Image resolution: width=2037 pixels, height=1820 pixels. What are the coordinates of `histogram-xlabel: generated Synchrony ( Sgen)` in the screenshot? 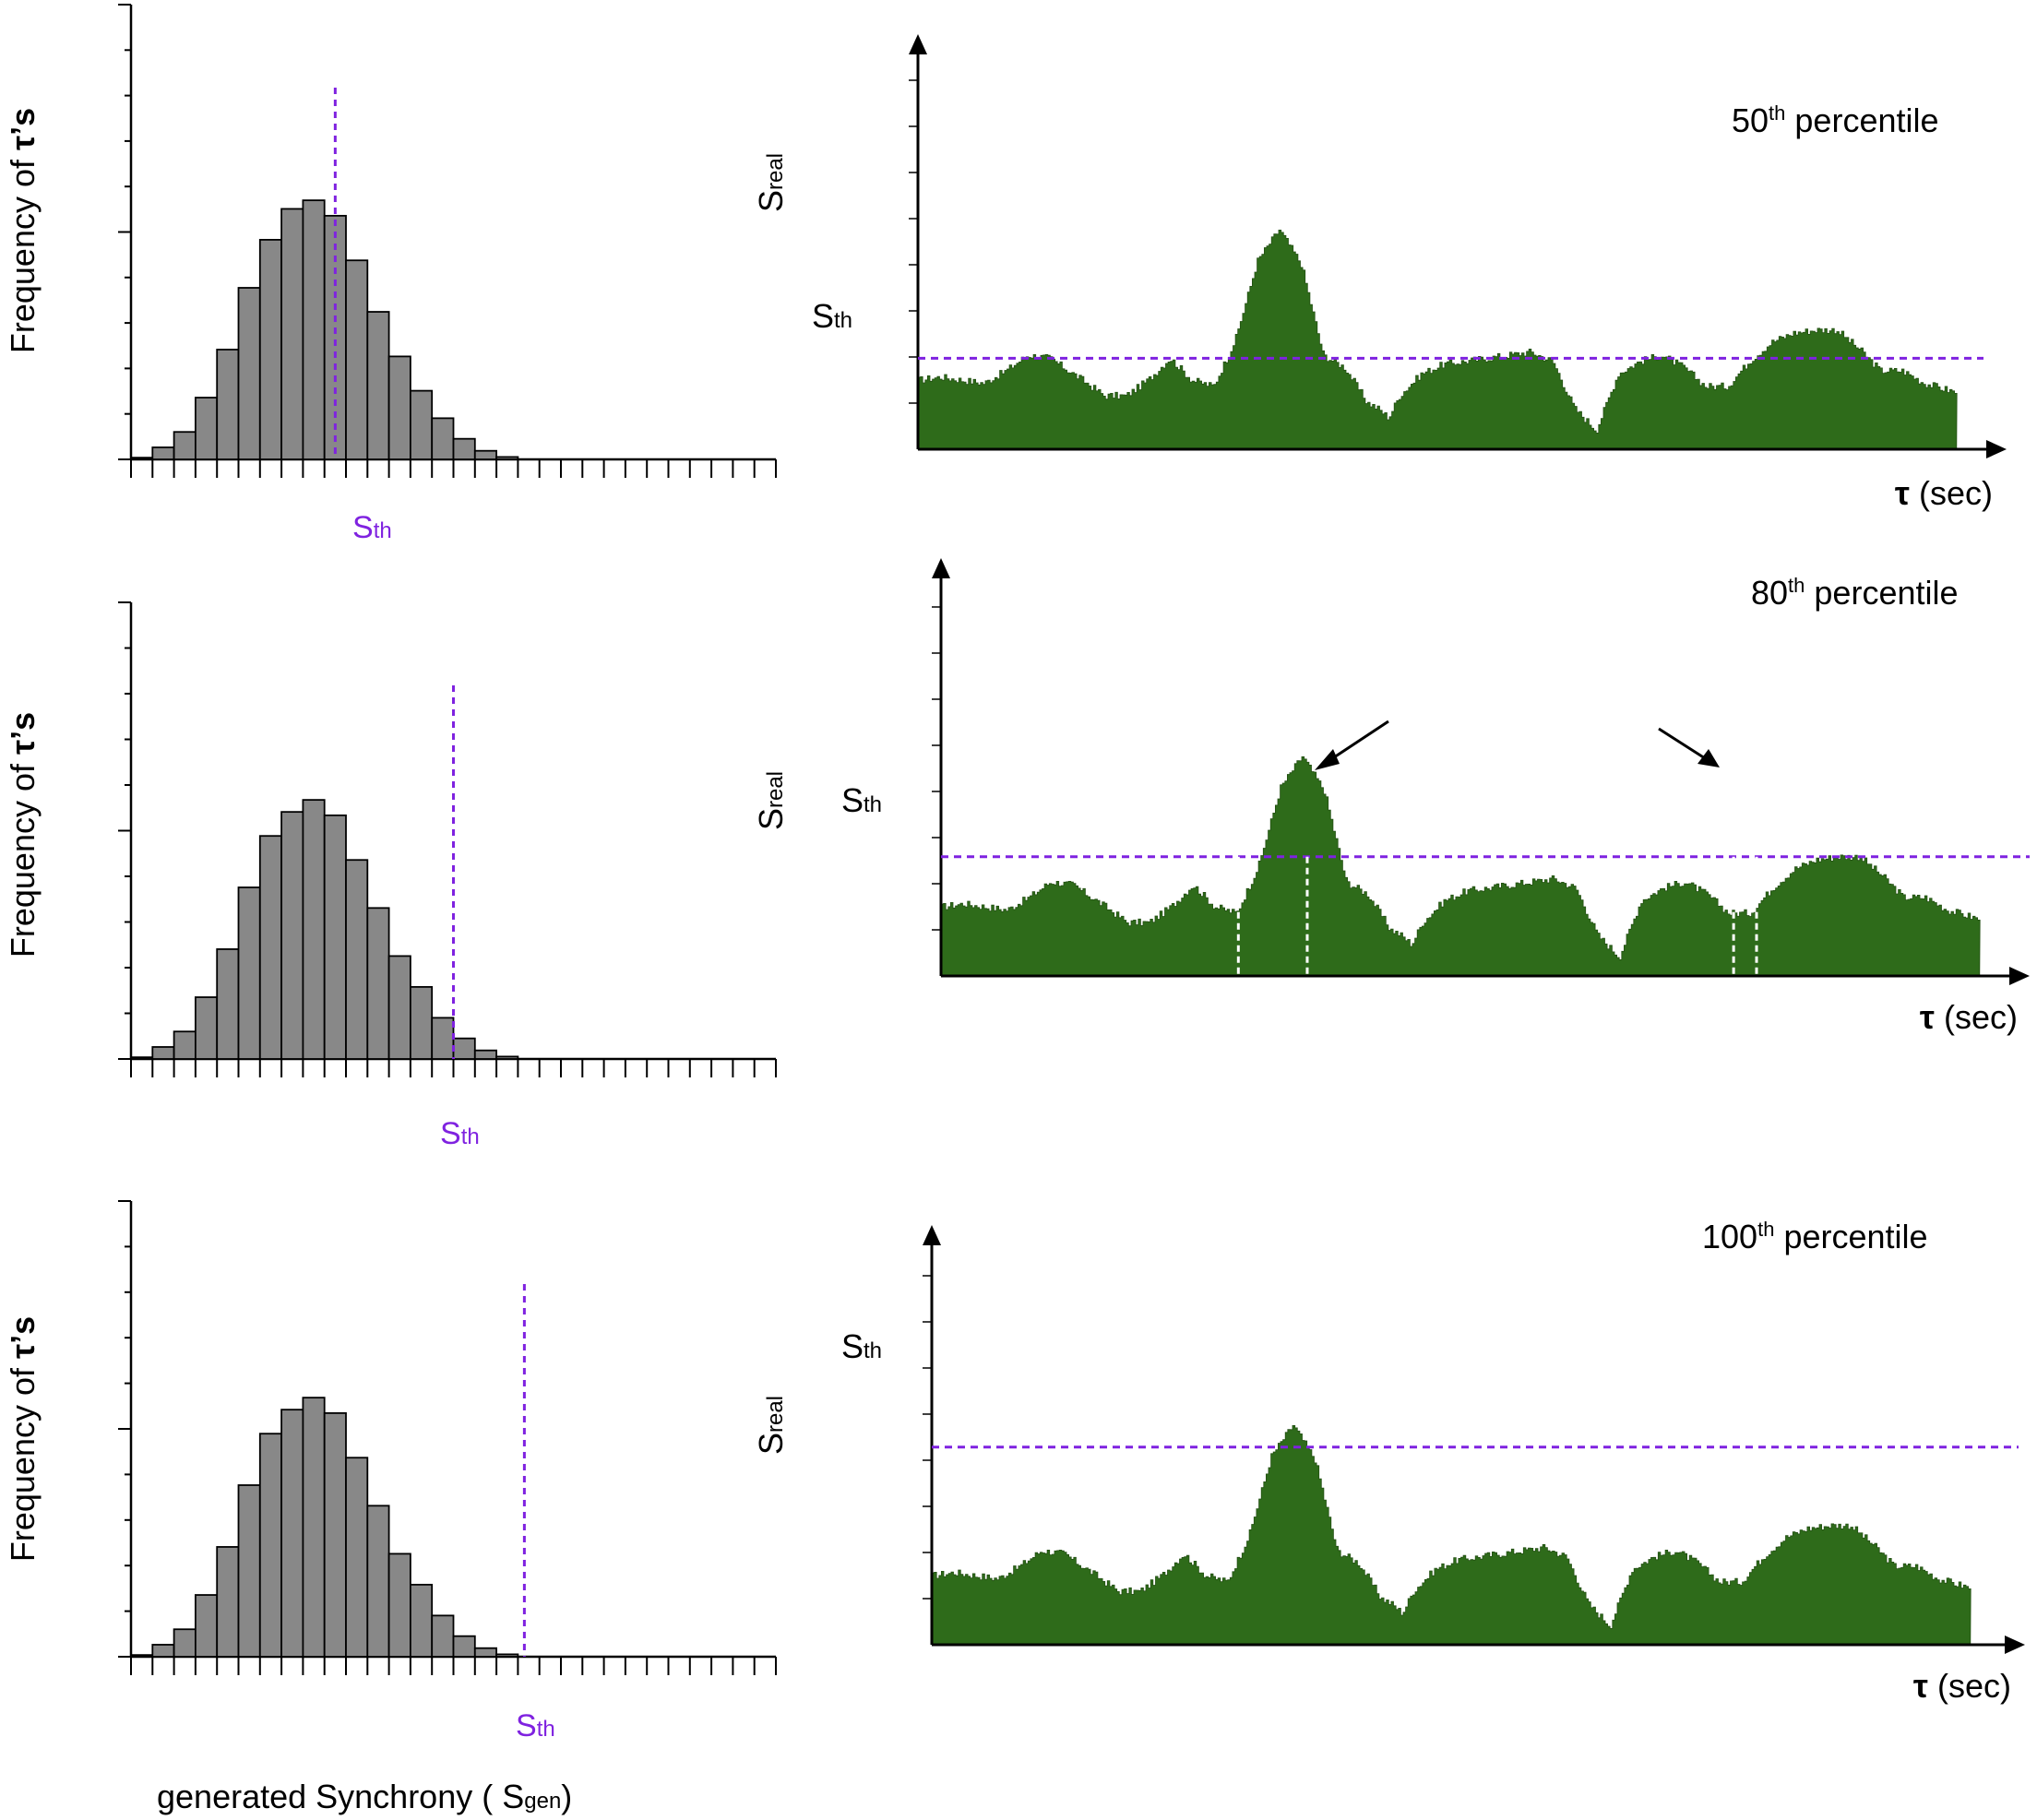 It's located at (364, 1796).